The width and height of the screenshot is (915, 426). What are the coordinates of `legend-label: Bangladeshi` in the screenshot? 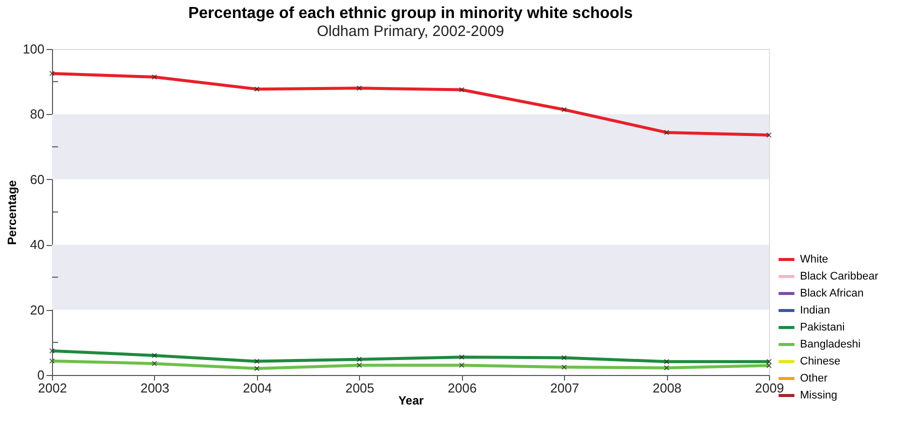 It's located at (830, 344).